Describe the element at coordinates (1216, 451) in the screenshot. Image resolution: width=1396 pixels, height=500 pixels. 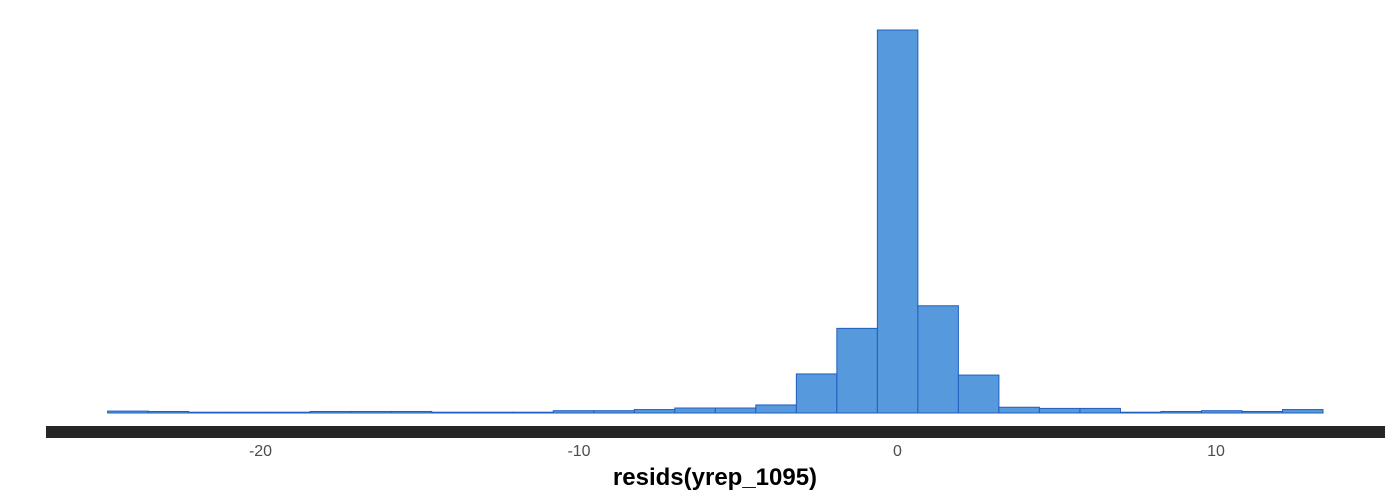
I see `x-tick-label: 10` at that location.